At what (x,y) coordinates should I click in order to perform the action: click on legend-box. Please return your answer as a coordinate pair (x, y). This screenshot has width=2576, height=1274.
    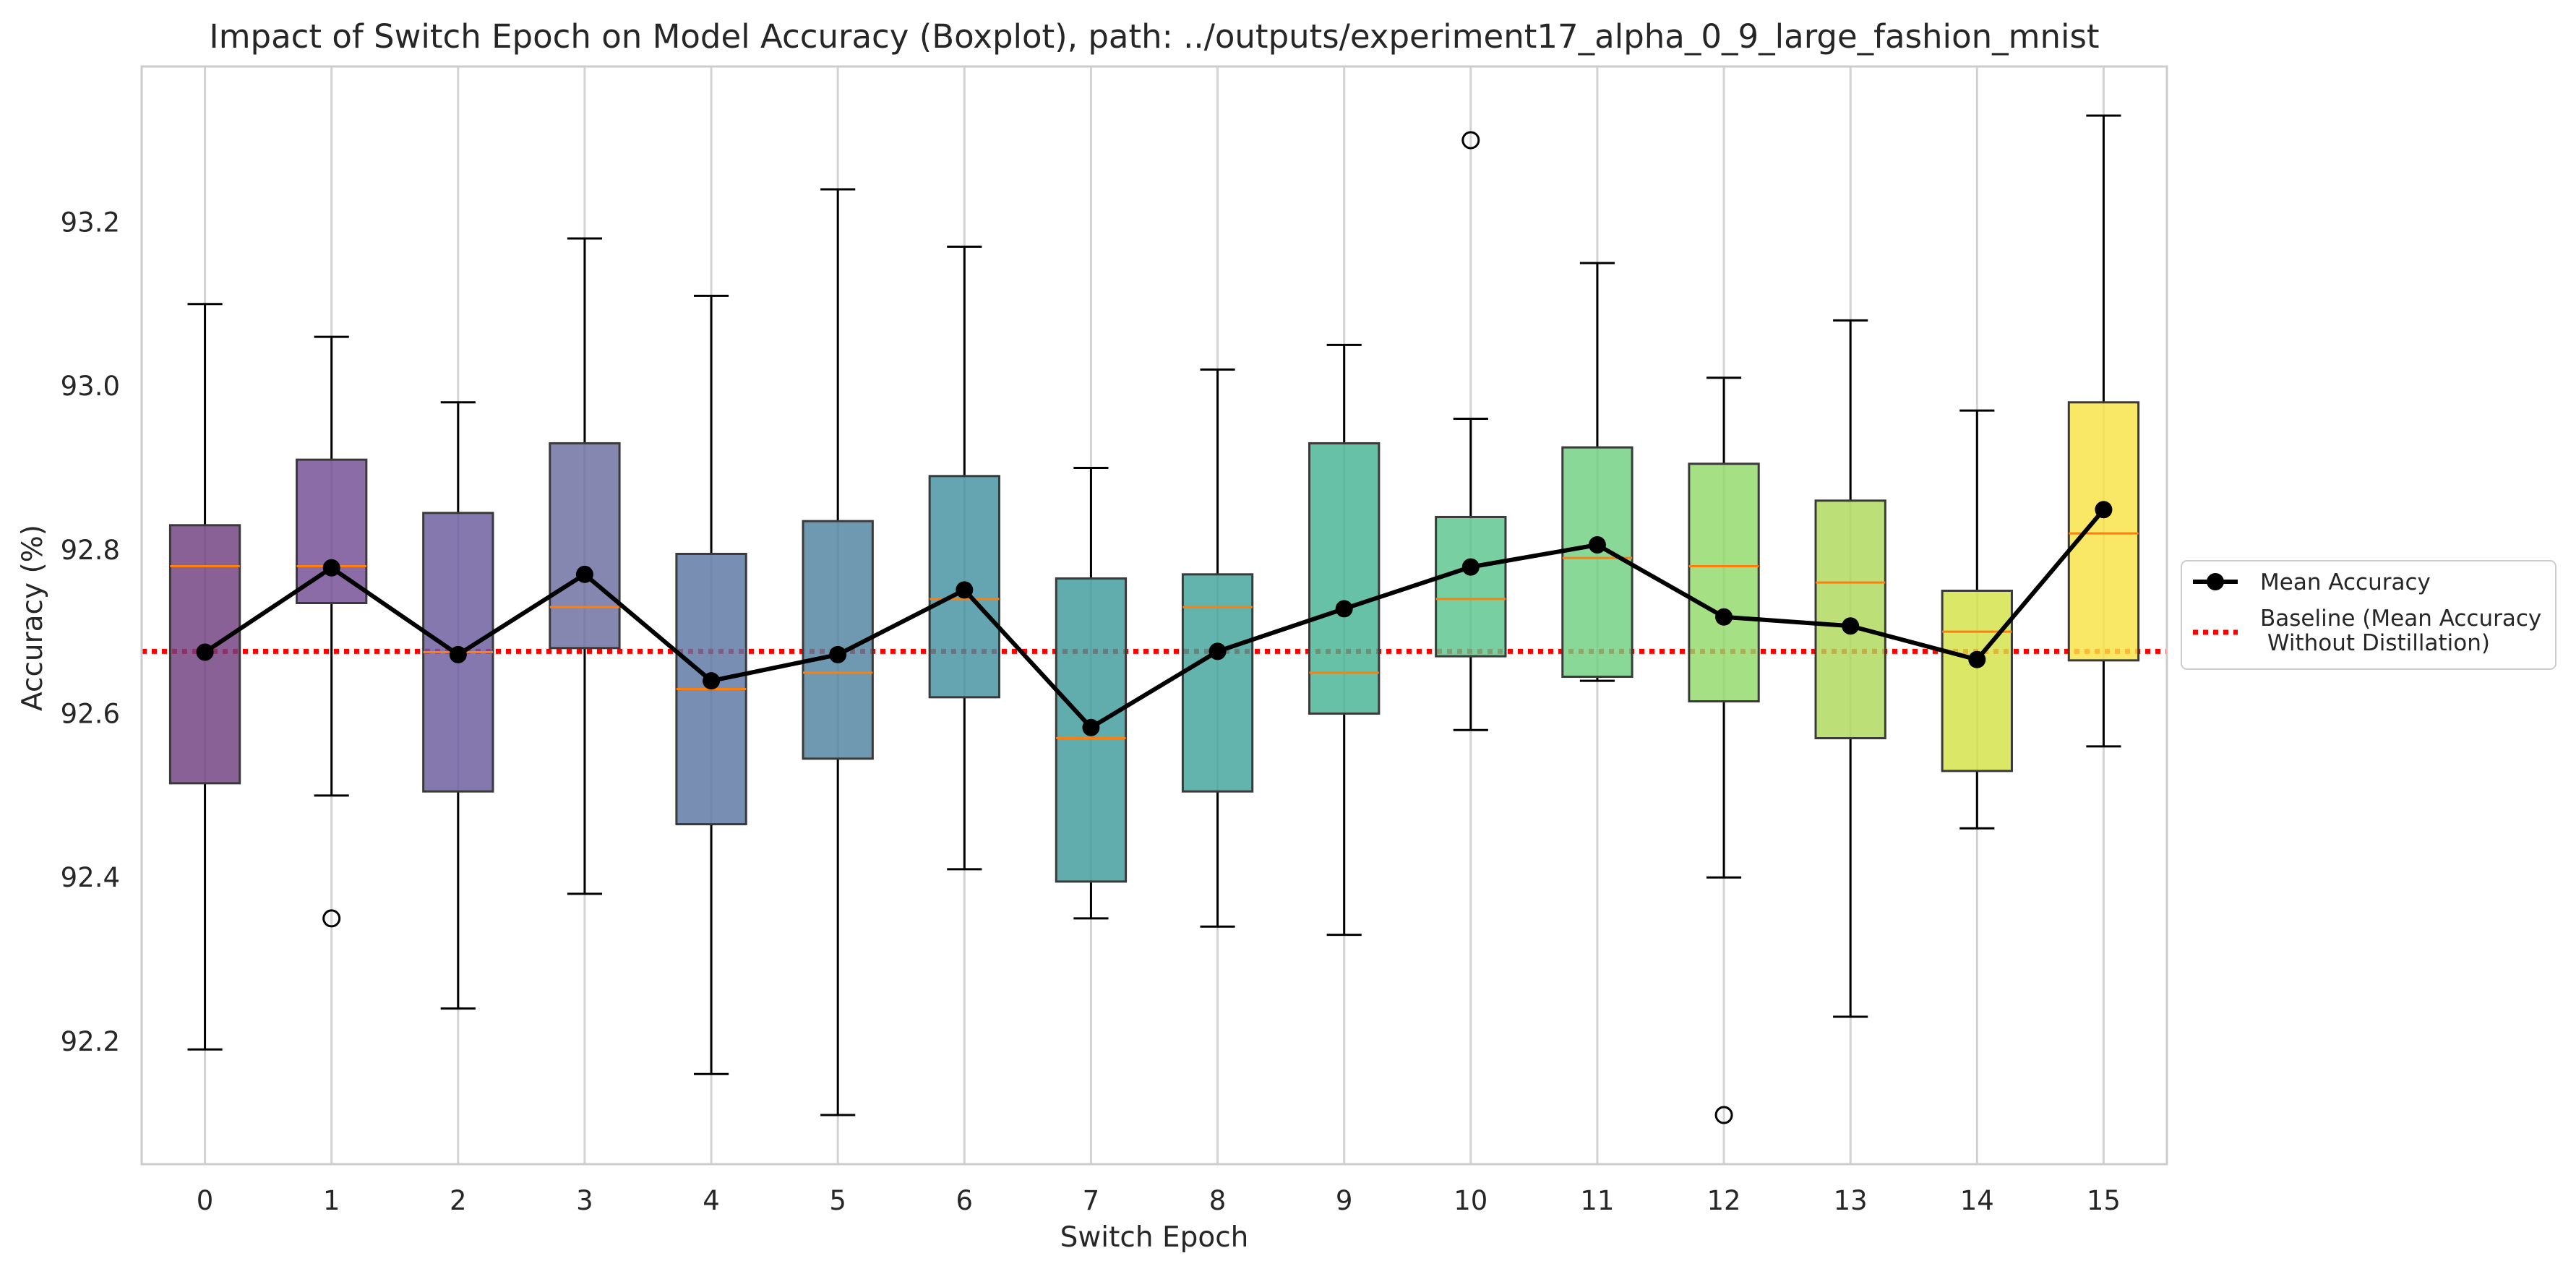
    Looking at the image, I should click on (2369, 615).